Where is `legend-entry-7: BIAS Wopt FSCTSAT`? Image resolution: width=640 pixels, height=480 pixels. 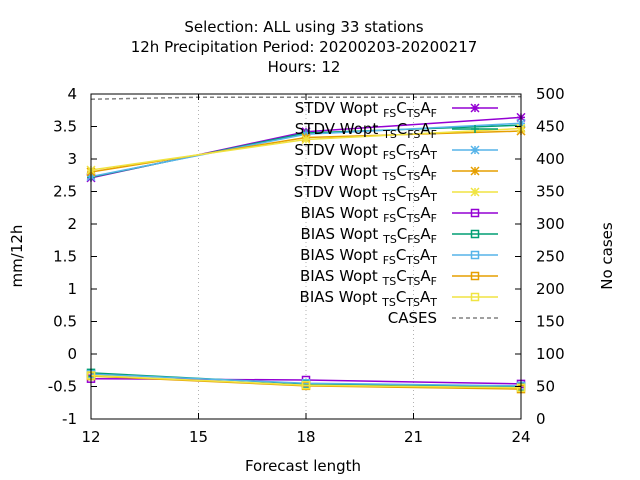
legend-entry-7: BIAS Wopt FSCTSAT is located at coordinates (399, 256).